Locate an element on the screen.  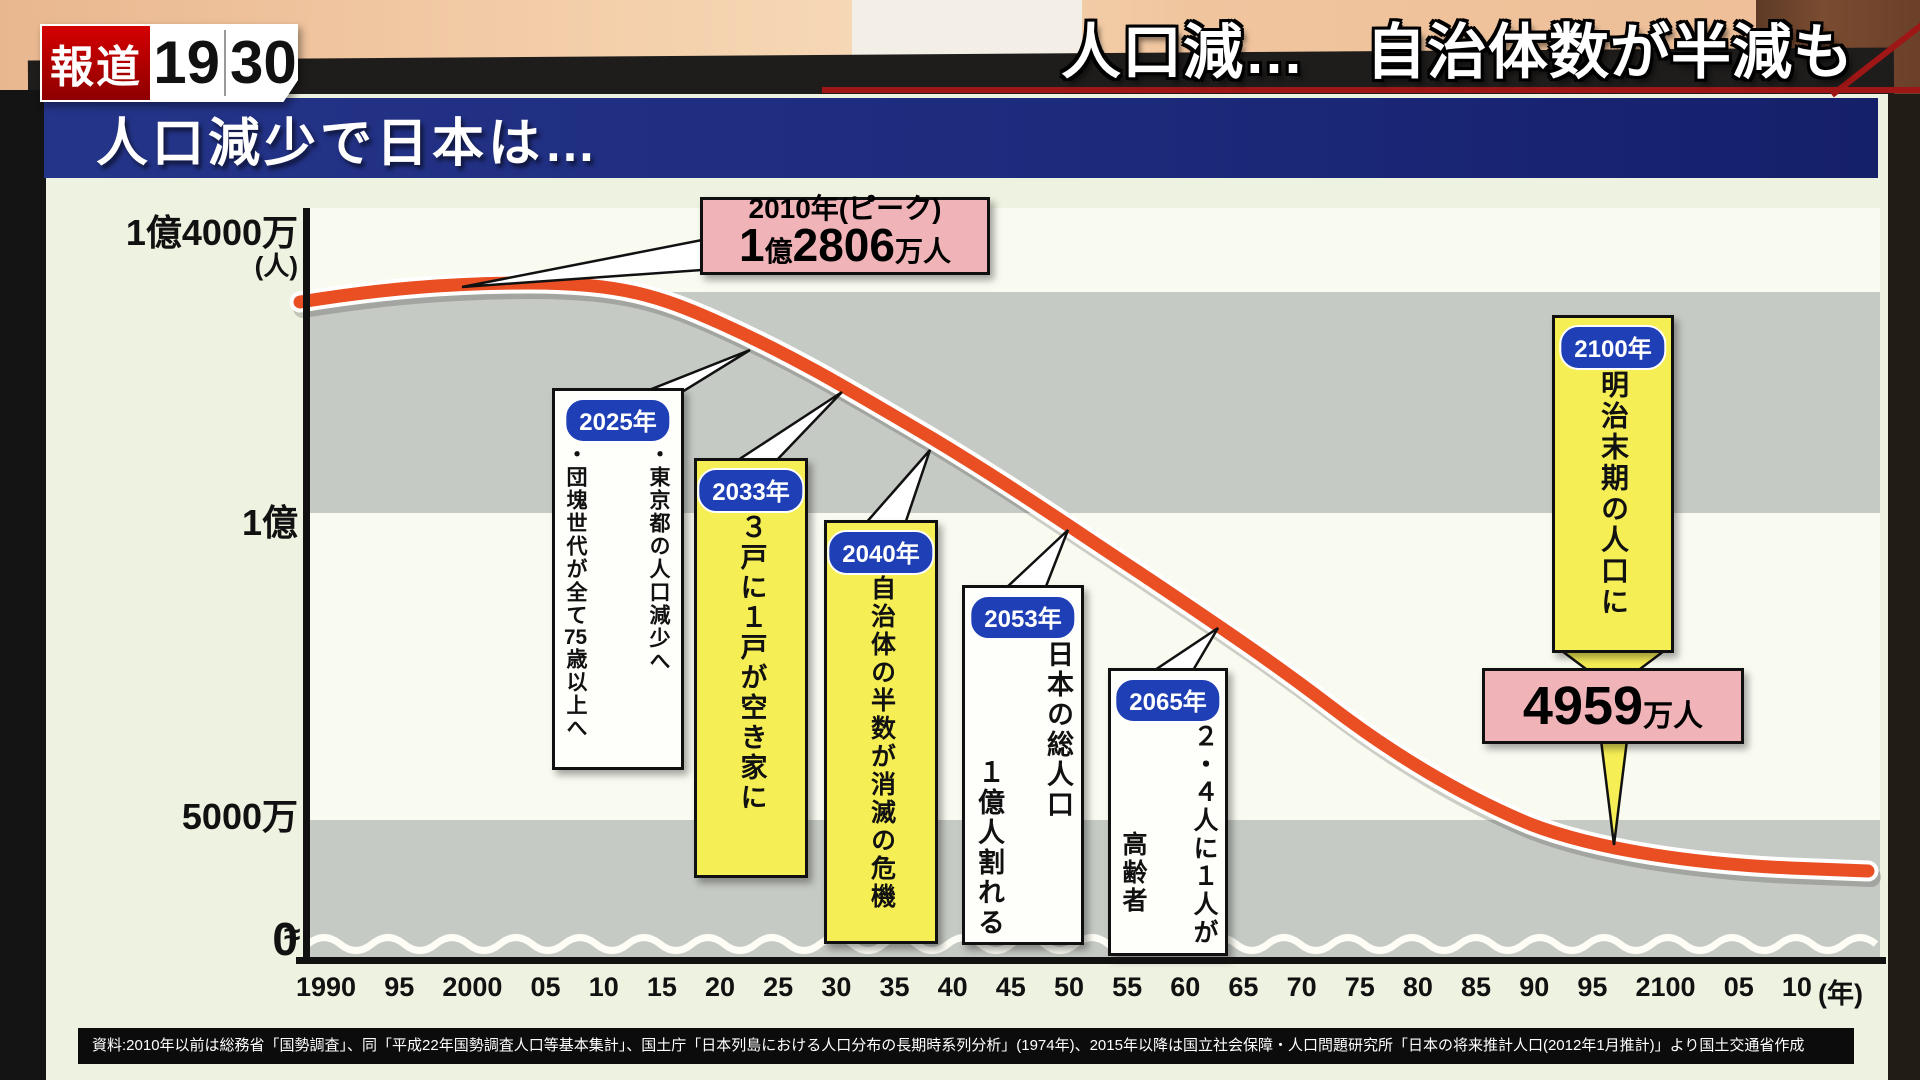
x-tick-label: 80 is located at coordinates (1417, 987).